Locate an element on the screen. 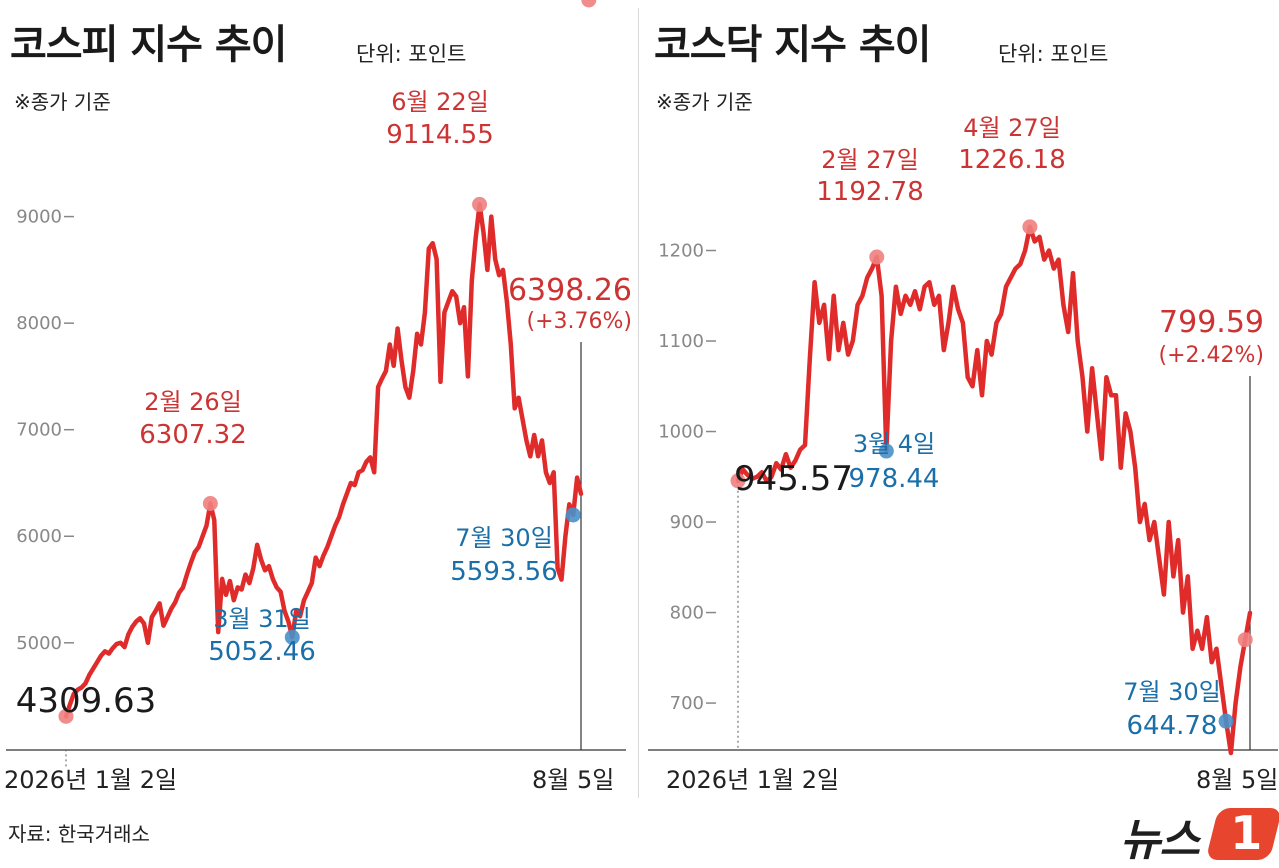 The width and height of the screenshot is (1279, 868). low1-value-label: 978.44 is located at coordinates (894, 479).